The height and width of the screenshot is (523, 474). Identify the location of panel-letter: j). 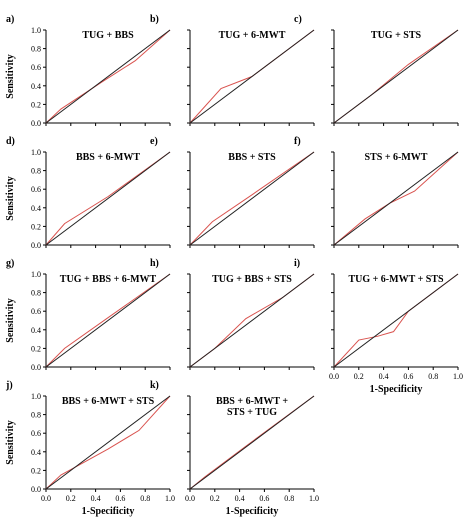
(9, 385).